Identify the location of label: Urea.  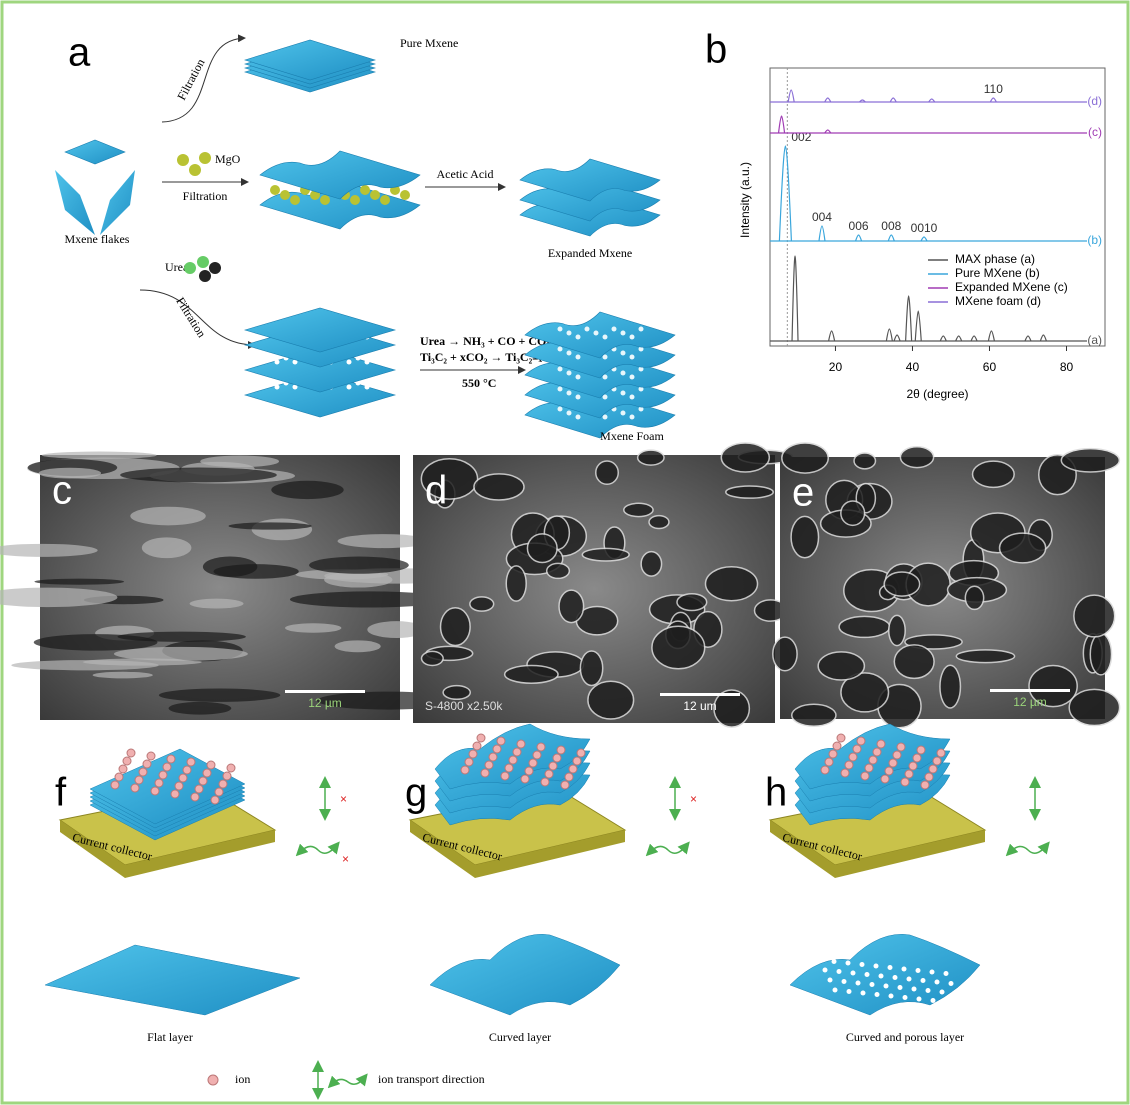
(177, 267).